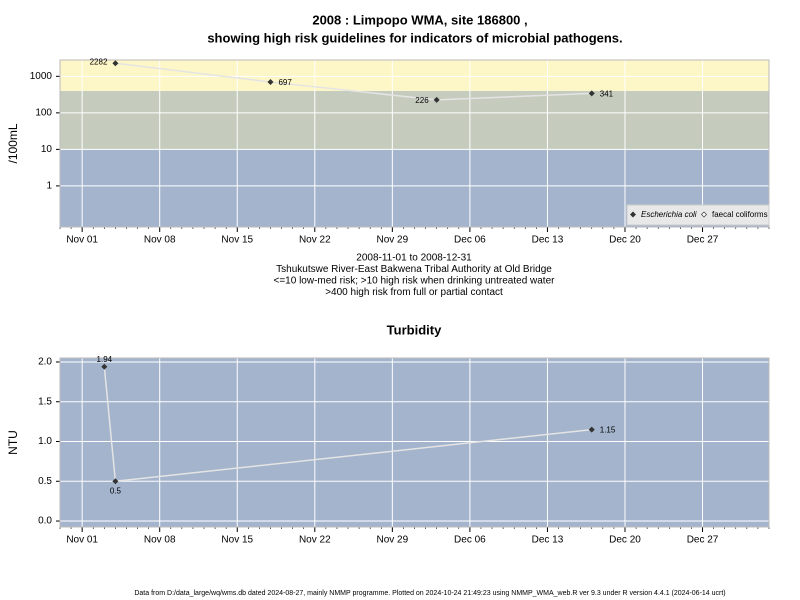 This screenshot has width=800, height=600. Describe the element at coordinates (422, 100) in the screenshot. I see `data-label: 226` at that location.